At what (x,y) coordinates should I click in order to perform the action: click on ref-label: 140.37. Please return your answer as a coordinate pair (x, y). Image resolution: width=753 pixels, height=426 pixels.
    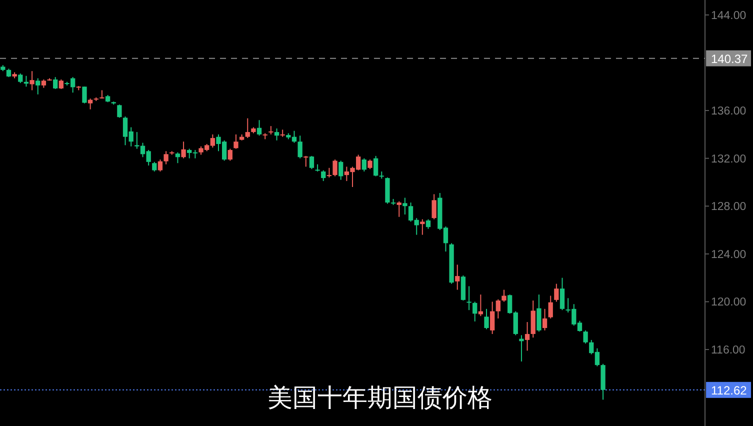
    Looking at the image, I should click on (729, 59).